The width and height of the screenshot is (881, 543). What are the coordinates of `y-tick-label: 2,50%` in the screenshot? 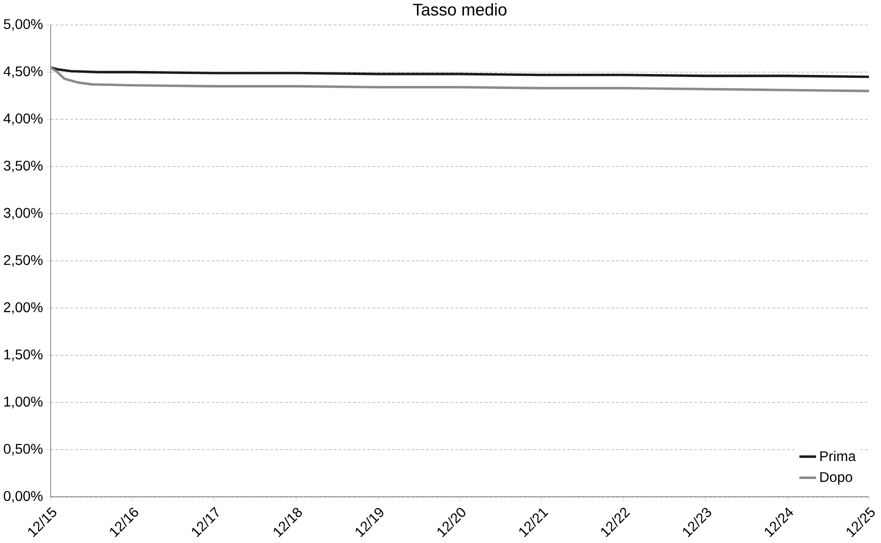 It's located at (23, 261).